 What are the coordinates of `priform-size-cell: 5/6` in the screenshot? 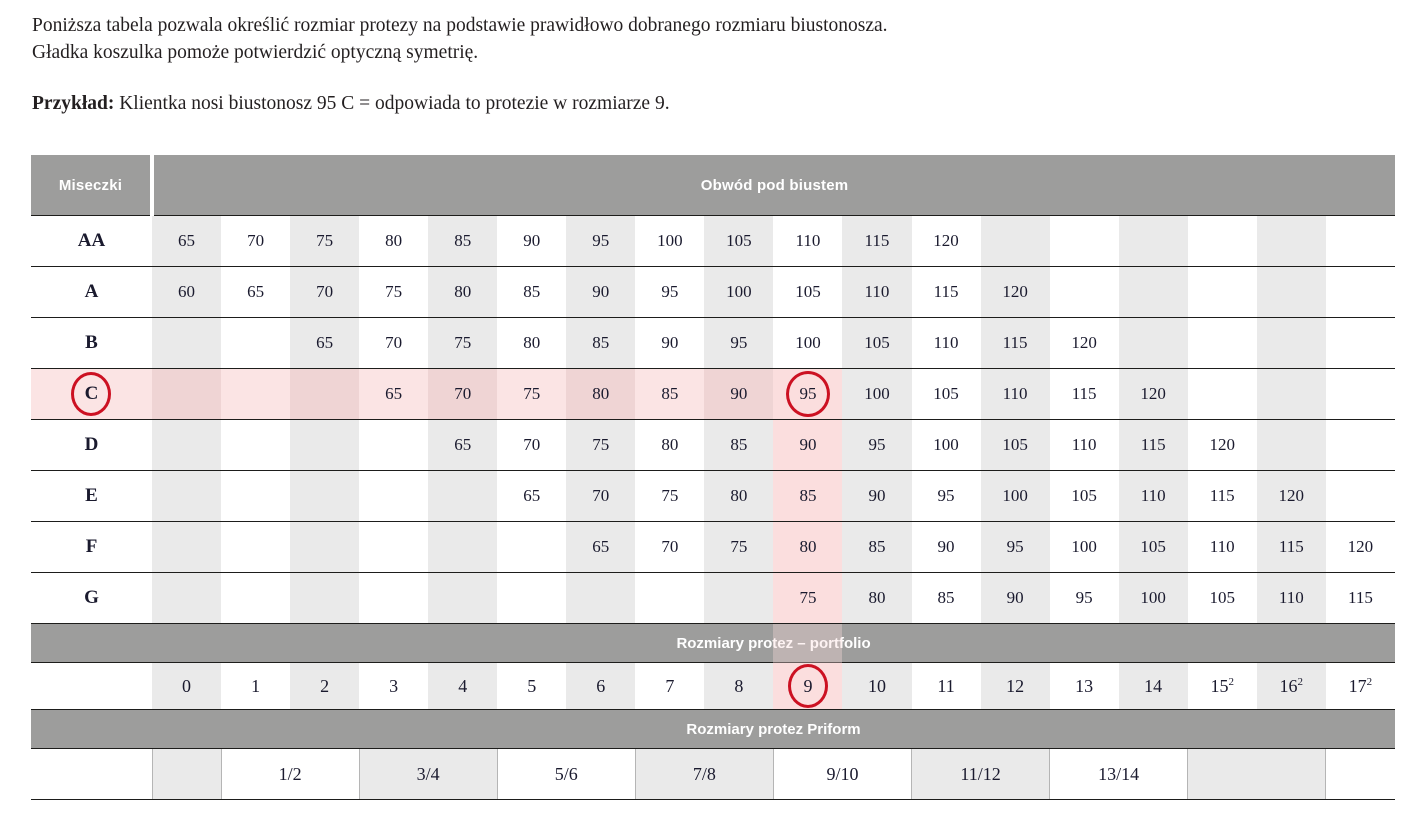 It's located at (566, 774).